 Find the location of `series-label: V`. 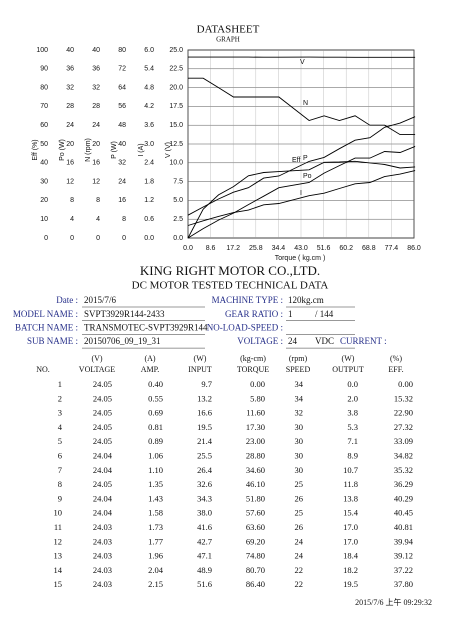

series-label: V is located at coordinates (302, 62).